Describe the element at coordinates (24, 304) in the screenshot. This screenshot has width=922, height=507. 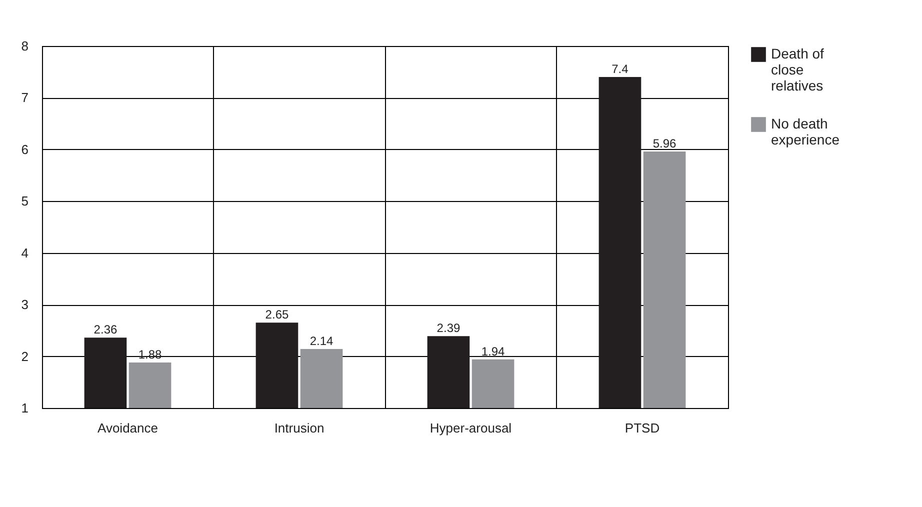
I see `y-tick-label: 3` at that location.